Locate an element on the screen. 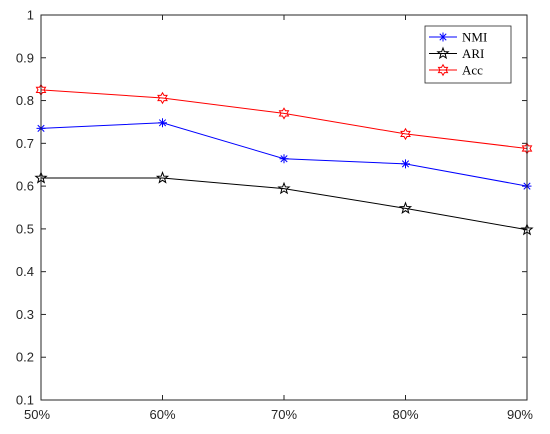 The image size is (550, 434). y-tick-label: 0.8 is located at coordinates (25, 100).